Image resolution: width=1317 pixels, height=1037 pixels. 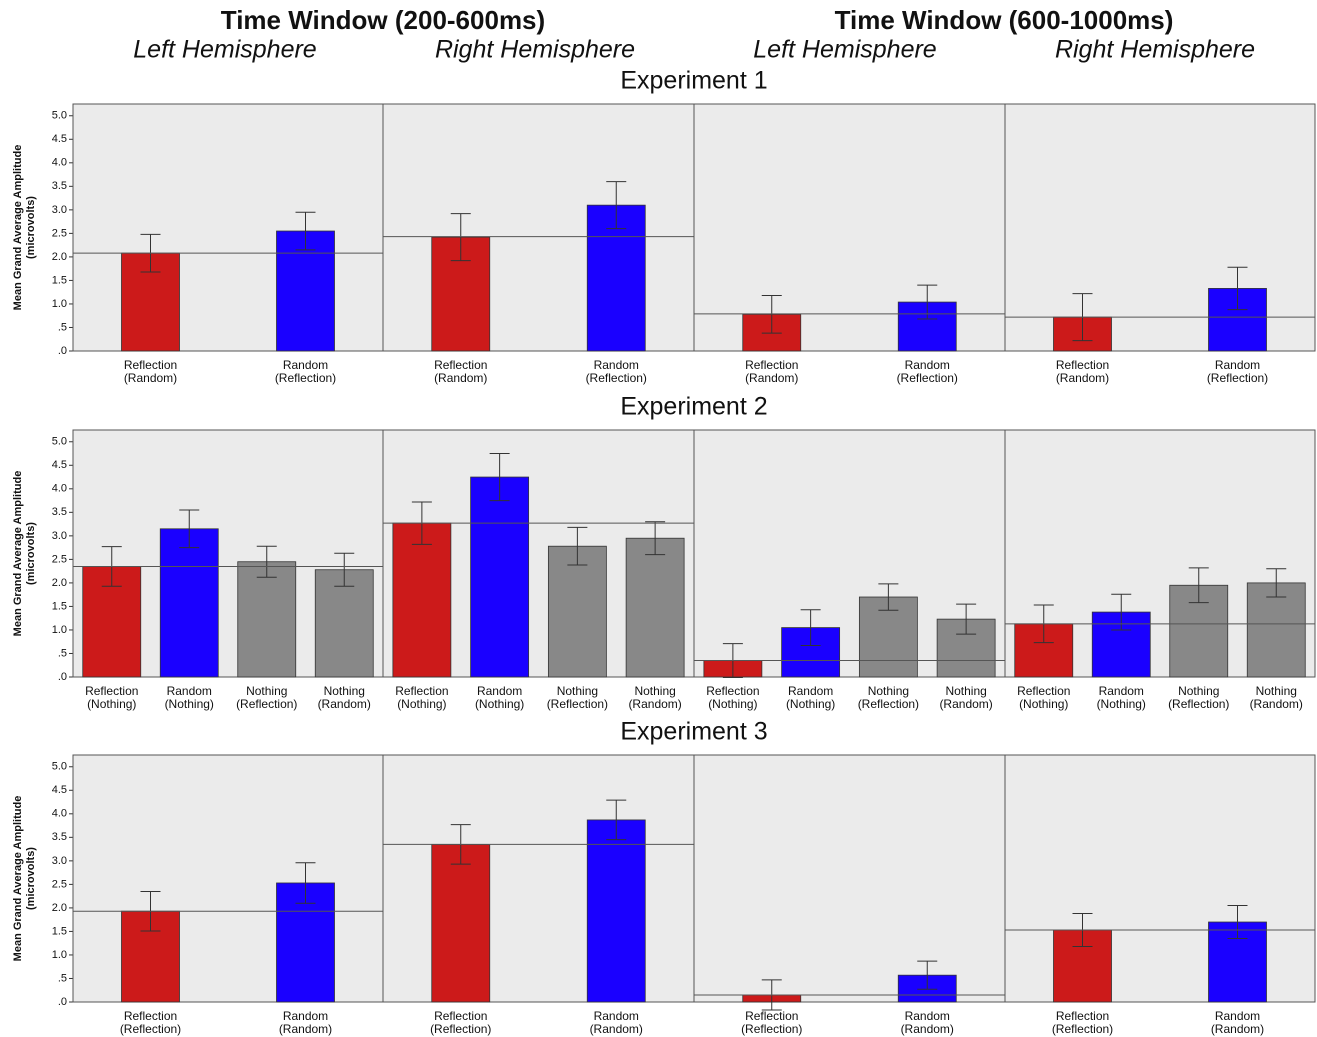 I want to click on experiment-title: Experiment 1, so click(x=693, y=81).